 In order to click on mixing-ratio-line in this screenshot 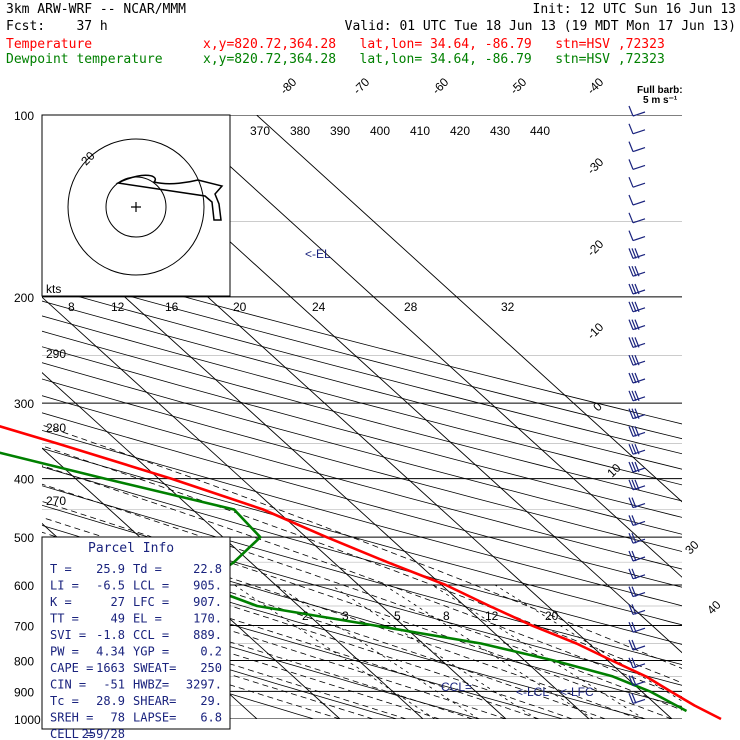, I will do `click(434, 651)`.